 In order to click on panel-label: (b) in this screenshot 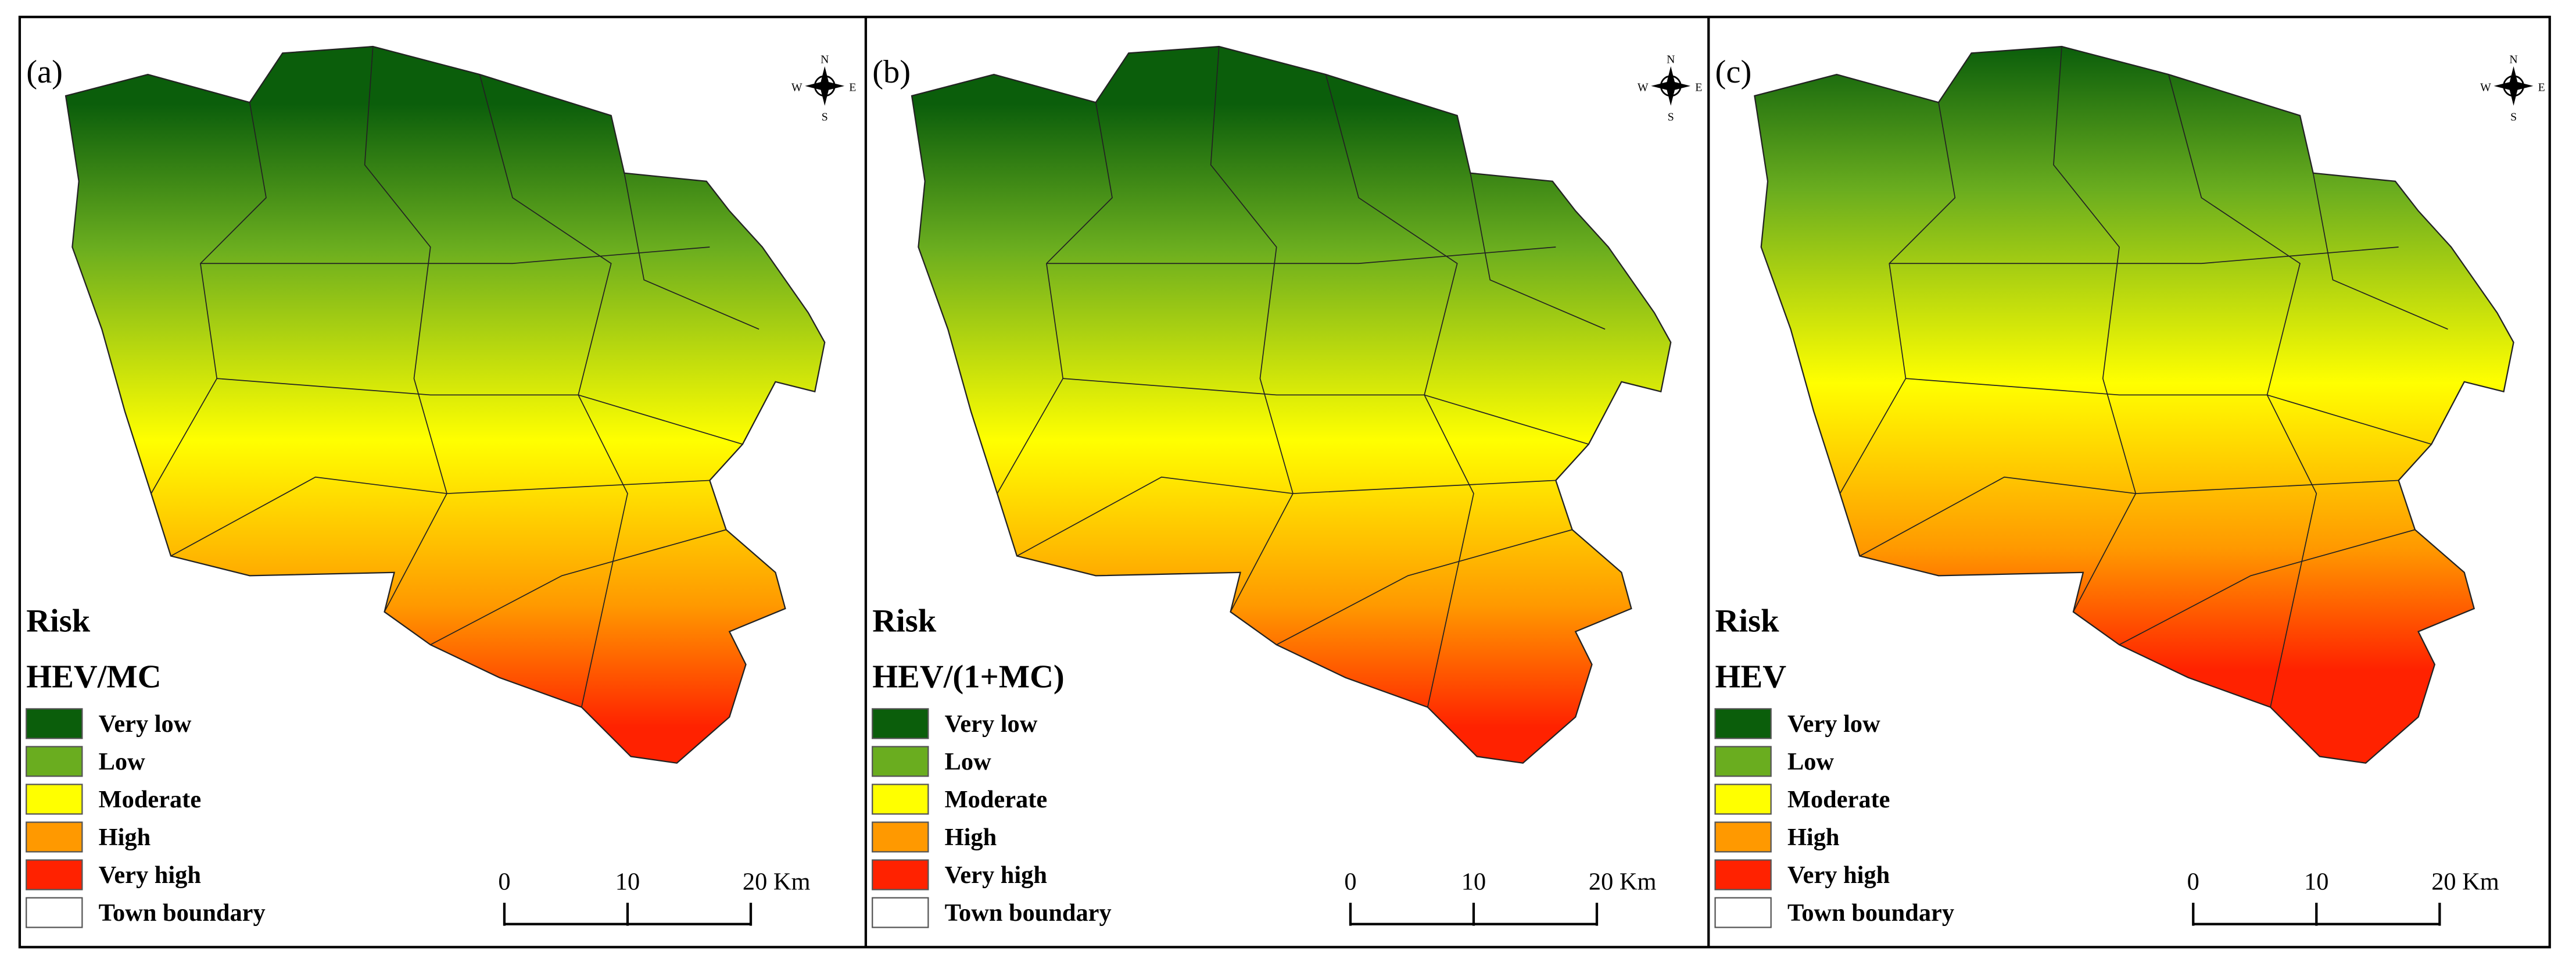, I will do `click(891, 72)`.